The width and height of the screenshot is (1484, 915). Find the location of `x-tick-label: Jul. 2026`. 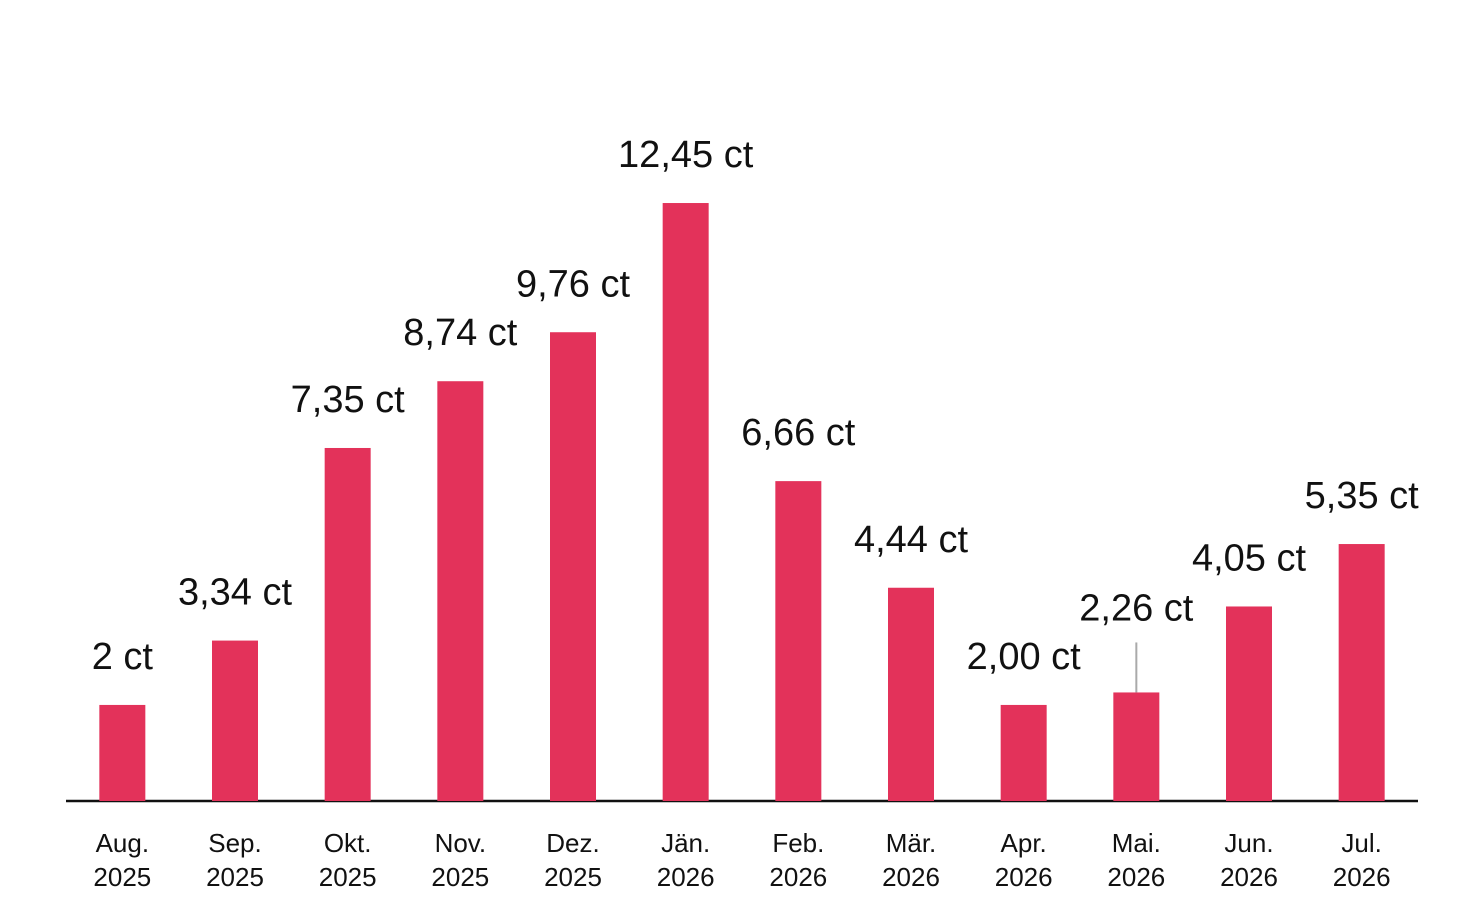

x-tick-label: Jul. 2026 is located at coordinates (1361, 860).